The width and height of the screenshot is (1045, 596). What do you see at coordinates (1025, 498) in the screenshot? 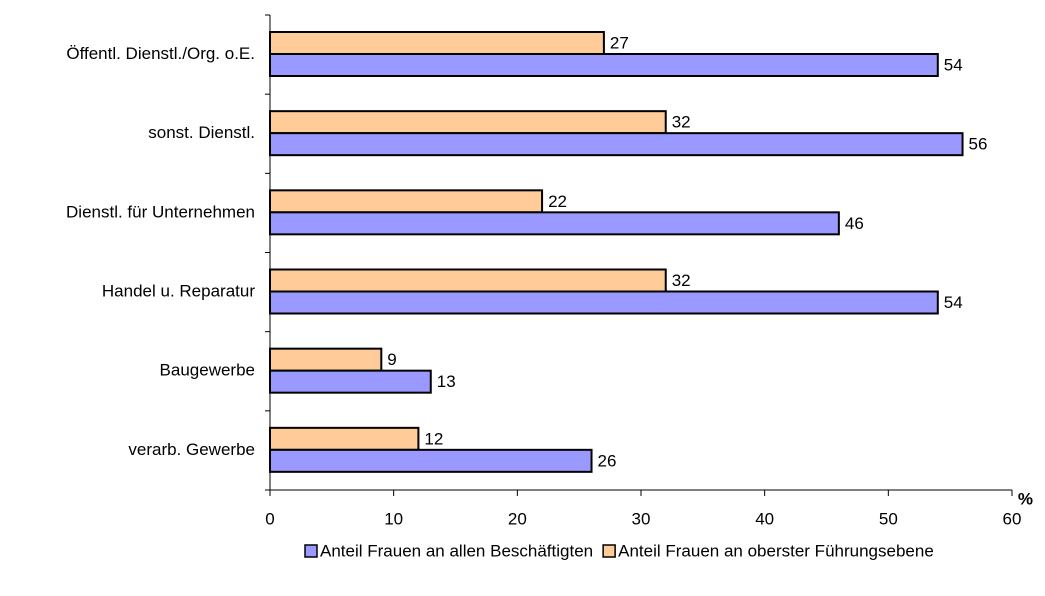
I see `x-axis-unit: %` at bounding box center [1025, 498].